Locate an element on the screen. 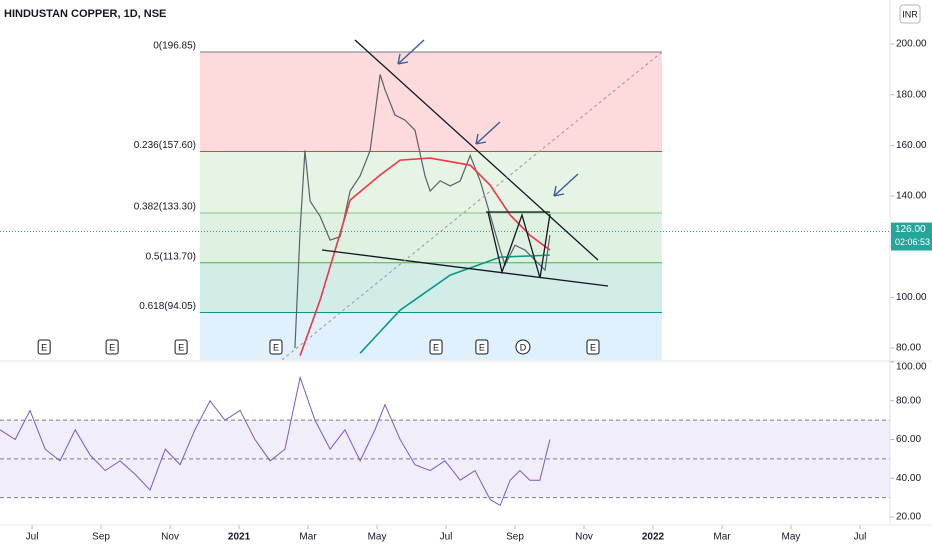  x-tick-label: 2021 is located at coordinates (239, 537).